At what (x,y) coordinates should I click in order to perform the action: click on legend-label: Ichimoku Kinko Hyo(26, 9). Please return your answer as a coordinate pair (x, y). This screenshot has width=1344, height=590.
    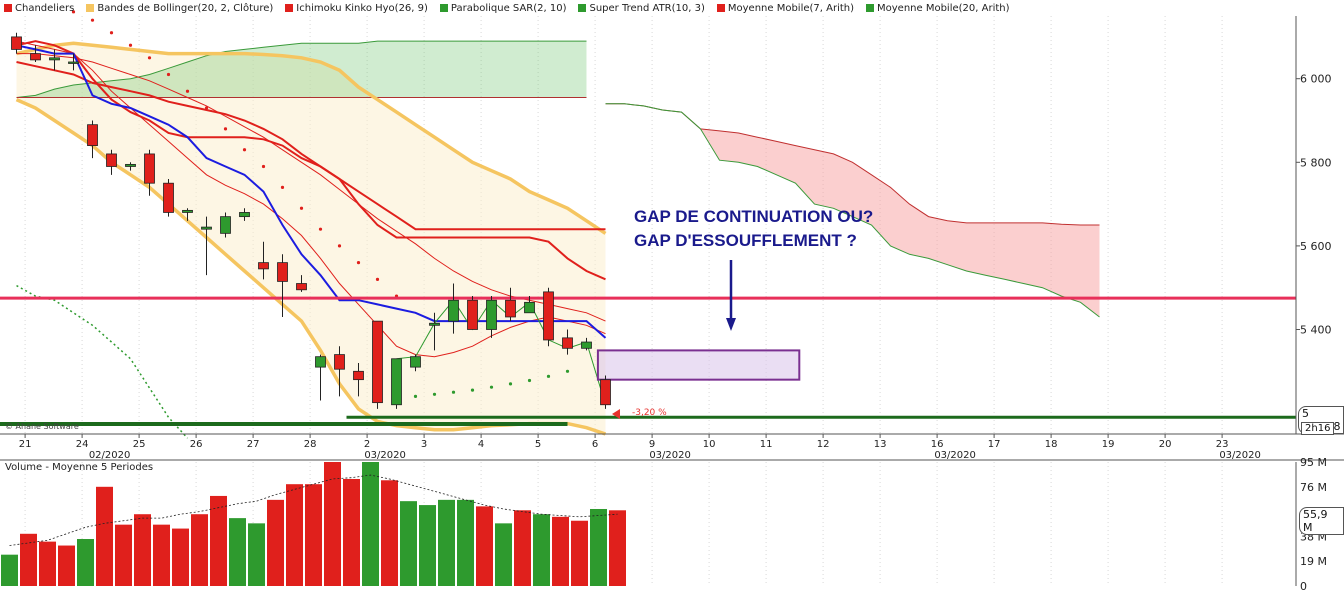
    Looking at the image, I should click on (362, 8).